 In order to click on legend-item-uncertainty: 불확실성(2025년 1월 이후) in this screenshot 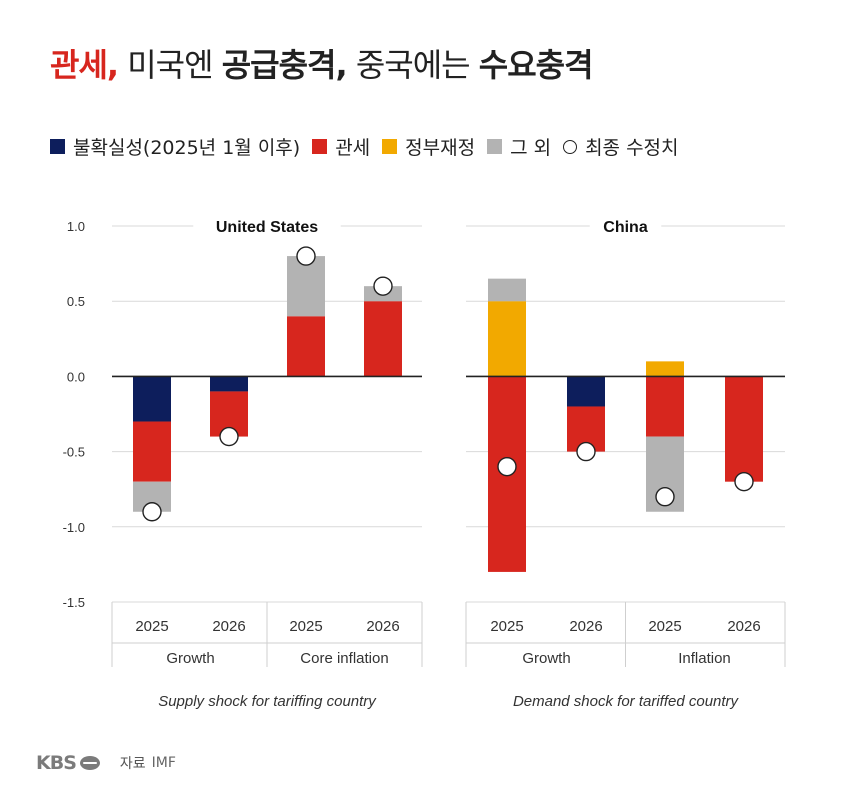, I will do `click(175, 146)`.